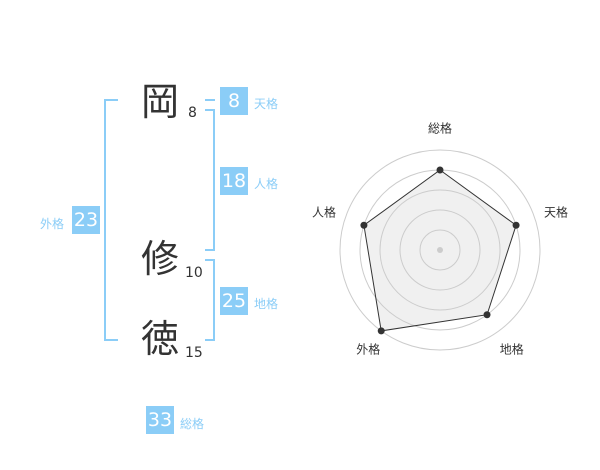 The width and height of the screenshot is (600, 470). I want to click on radar-axis-label: 外格, so click(368, 349).